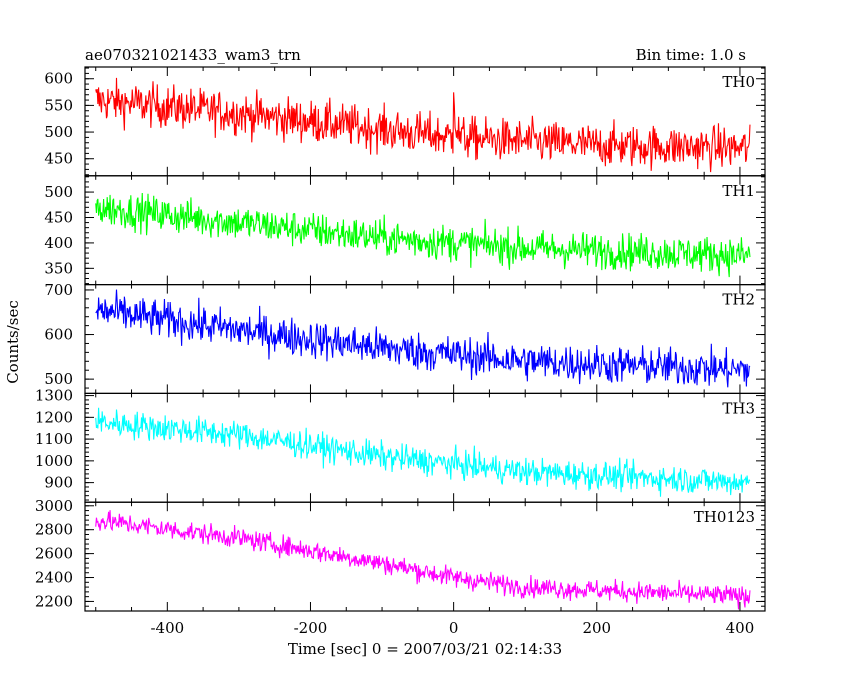  I want to click on bin-time-label: Bin time: 1.0 s, so click(691, 55).